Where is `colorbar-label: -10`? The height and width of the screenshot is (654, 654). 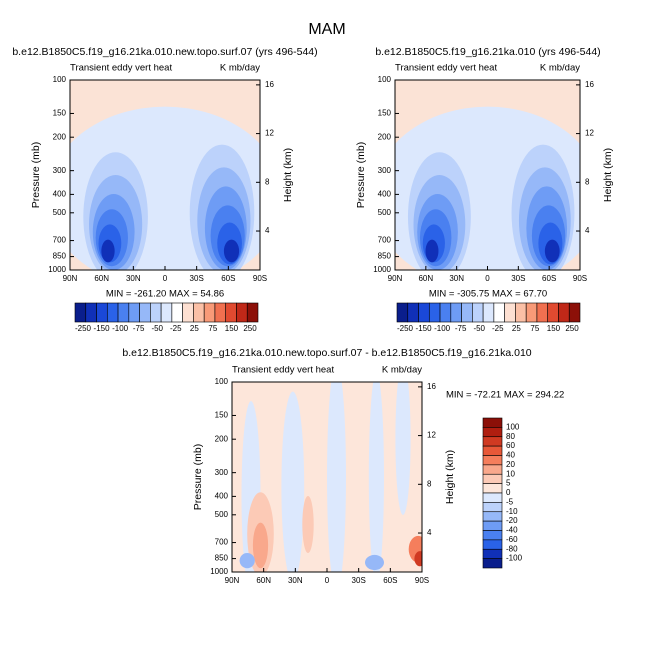
colorbar-label: -10 is located at coordinates (512, 511).